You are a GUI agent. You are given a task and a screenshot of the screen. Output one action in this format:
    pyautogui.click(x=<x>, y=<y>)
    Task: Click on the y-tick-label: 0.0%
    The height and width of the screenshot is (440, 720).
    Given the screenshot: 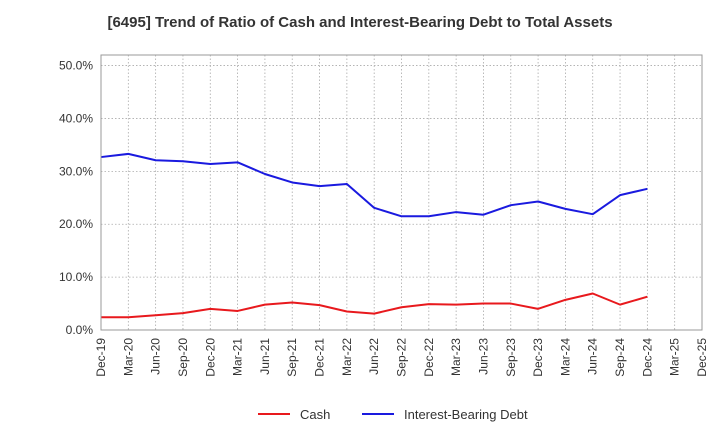 What is the action you would take?
    pyautogui.click(x=80, y=330)
    